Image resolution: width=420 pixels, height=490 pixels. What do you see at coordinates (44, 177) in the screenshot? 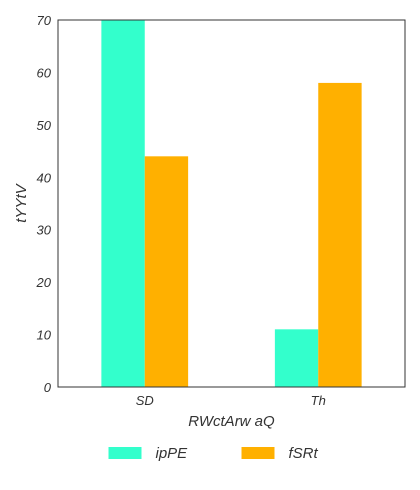
I see `y-tick-label: 40` at bounding box center [44, 177].